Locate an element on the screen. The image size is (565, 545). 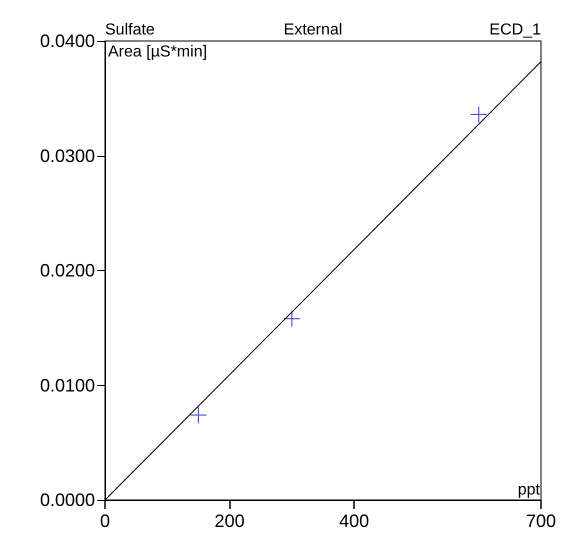
y-tick-label: 0.0400 is located at coordinates (67, 41).